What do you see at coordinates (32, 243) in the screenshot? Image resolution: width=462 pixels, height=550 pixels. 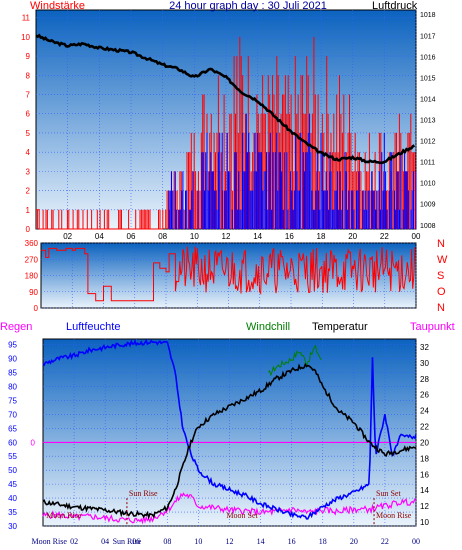 I see `y-tick-label-direction: 360` at bounding box center [32, 243].